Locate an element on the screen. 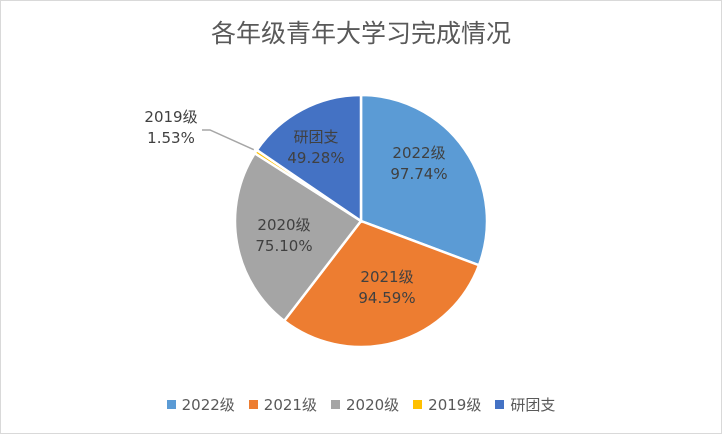 This screenshot has height=434, width=722. data-label-value-2: 75.10% is located at coordinates (283, 246).